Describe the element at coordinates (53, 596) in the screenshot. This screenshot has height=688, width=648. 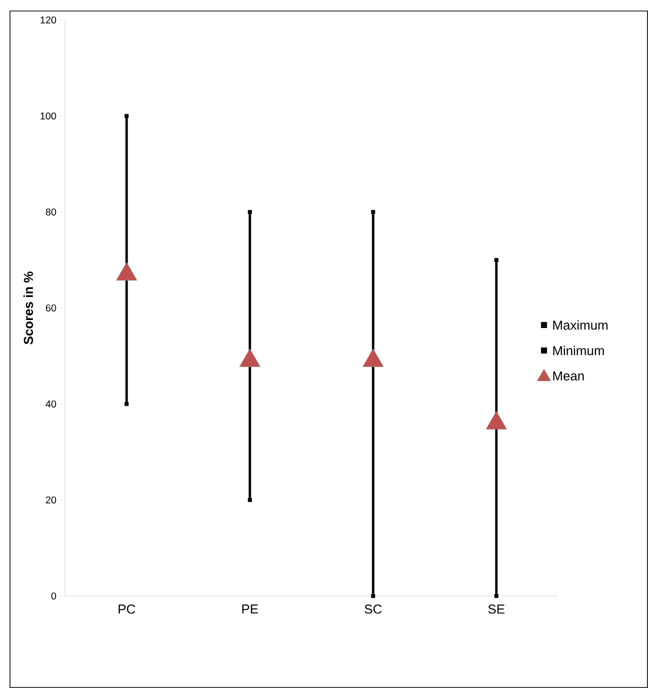
I see `y-tick-label: 0` at that location.